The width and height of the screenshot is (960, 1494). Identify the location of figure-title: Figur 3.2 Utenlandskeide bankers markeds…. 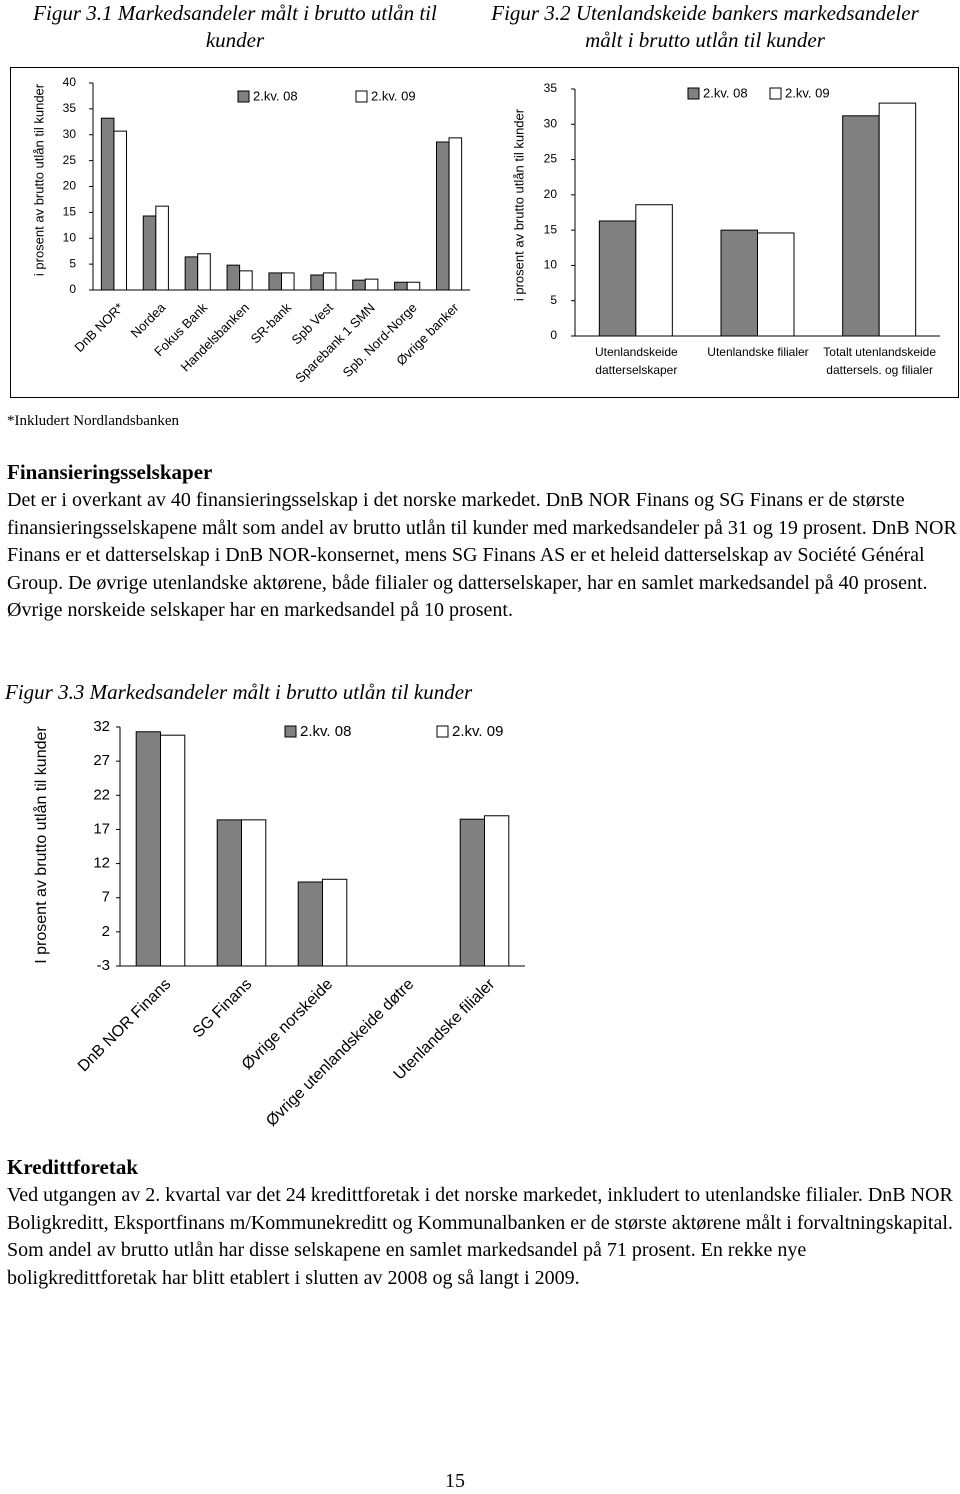
(705, 26).